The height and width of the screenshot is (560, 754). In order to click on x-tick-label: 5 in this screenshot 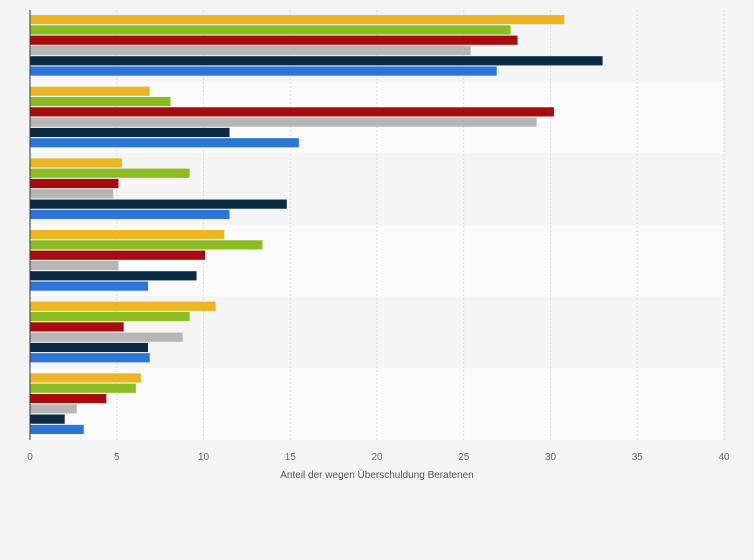, I will do `click(117, 457)`.